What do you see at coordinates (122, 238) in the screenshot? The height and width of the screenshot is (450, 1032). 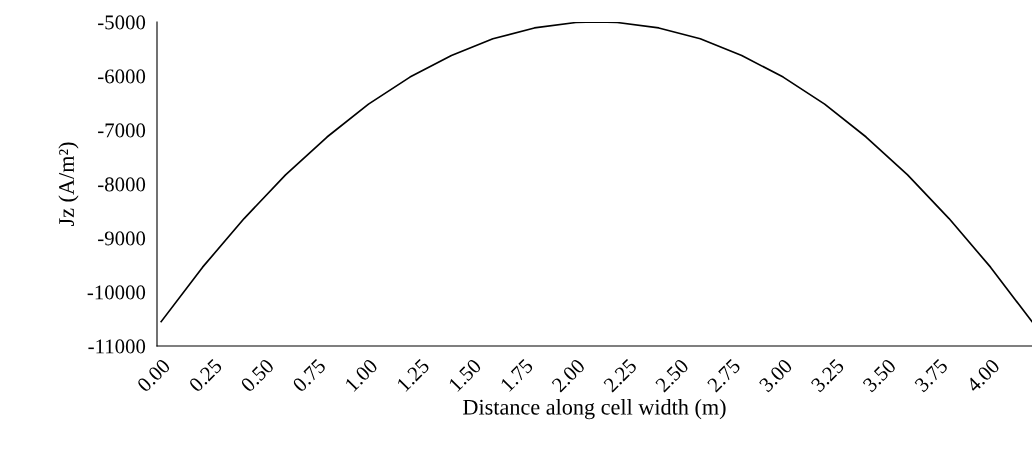 I see `y-tick-label: -9000` at bounding box center [122, 238].